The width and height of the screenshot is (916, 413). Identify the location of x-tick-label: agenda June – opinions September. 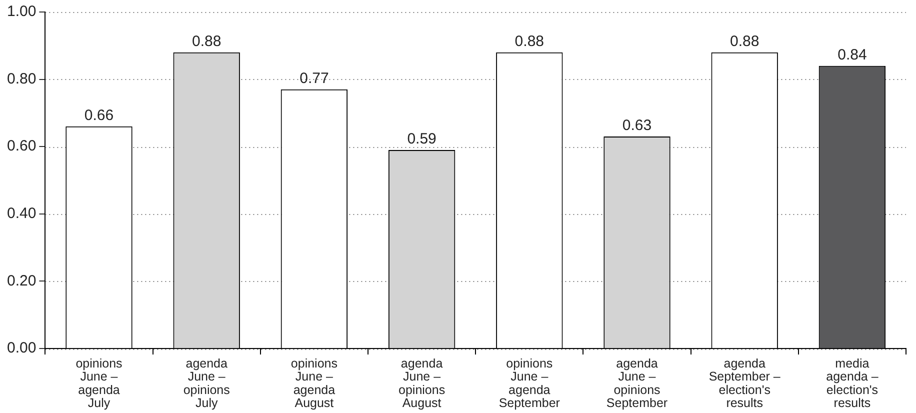
(637, 383).